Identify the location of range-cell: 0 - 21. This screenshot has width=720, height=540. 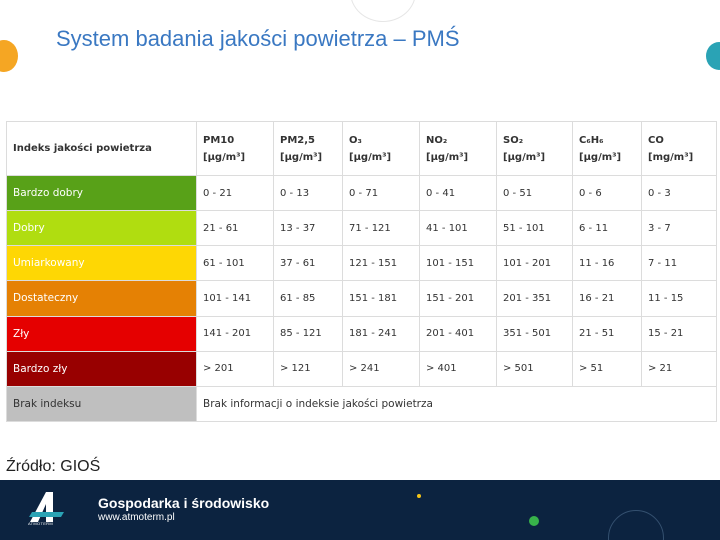
(235, 193).